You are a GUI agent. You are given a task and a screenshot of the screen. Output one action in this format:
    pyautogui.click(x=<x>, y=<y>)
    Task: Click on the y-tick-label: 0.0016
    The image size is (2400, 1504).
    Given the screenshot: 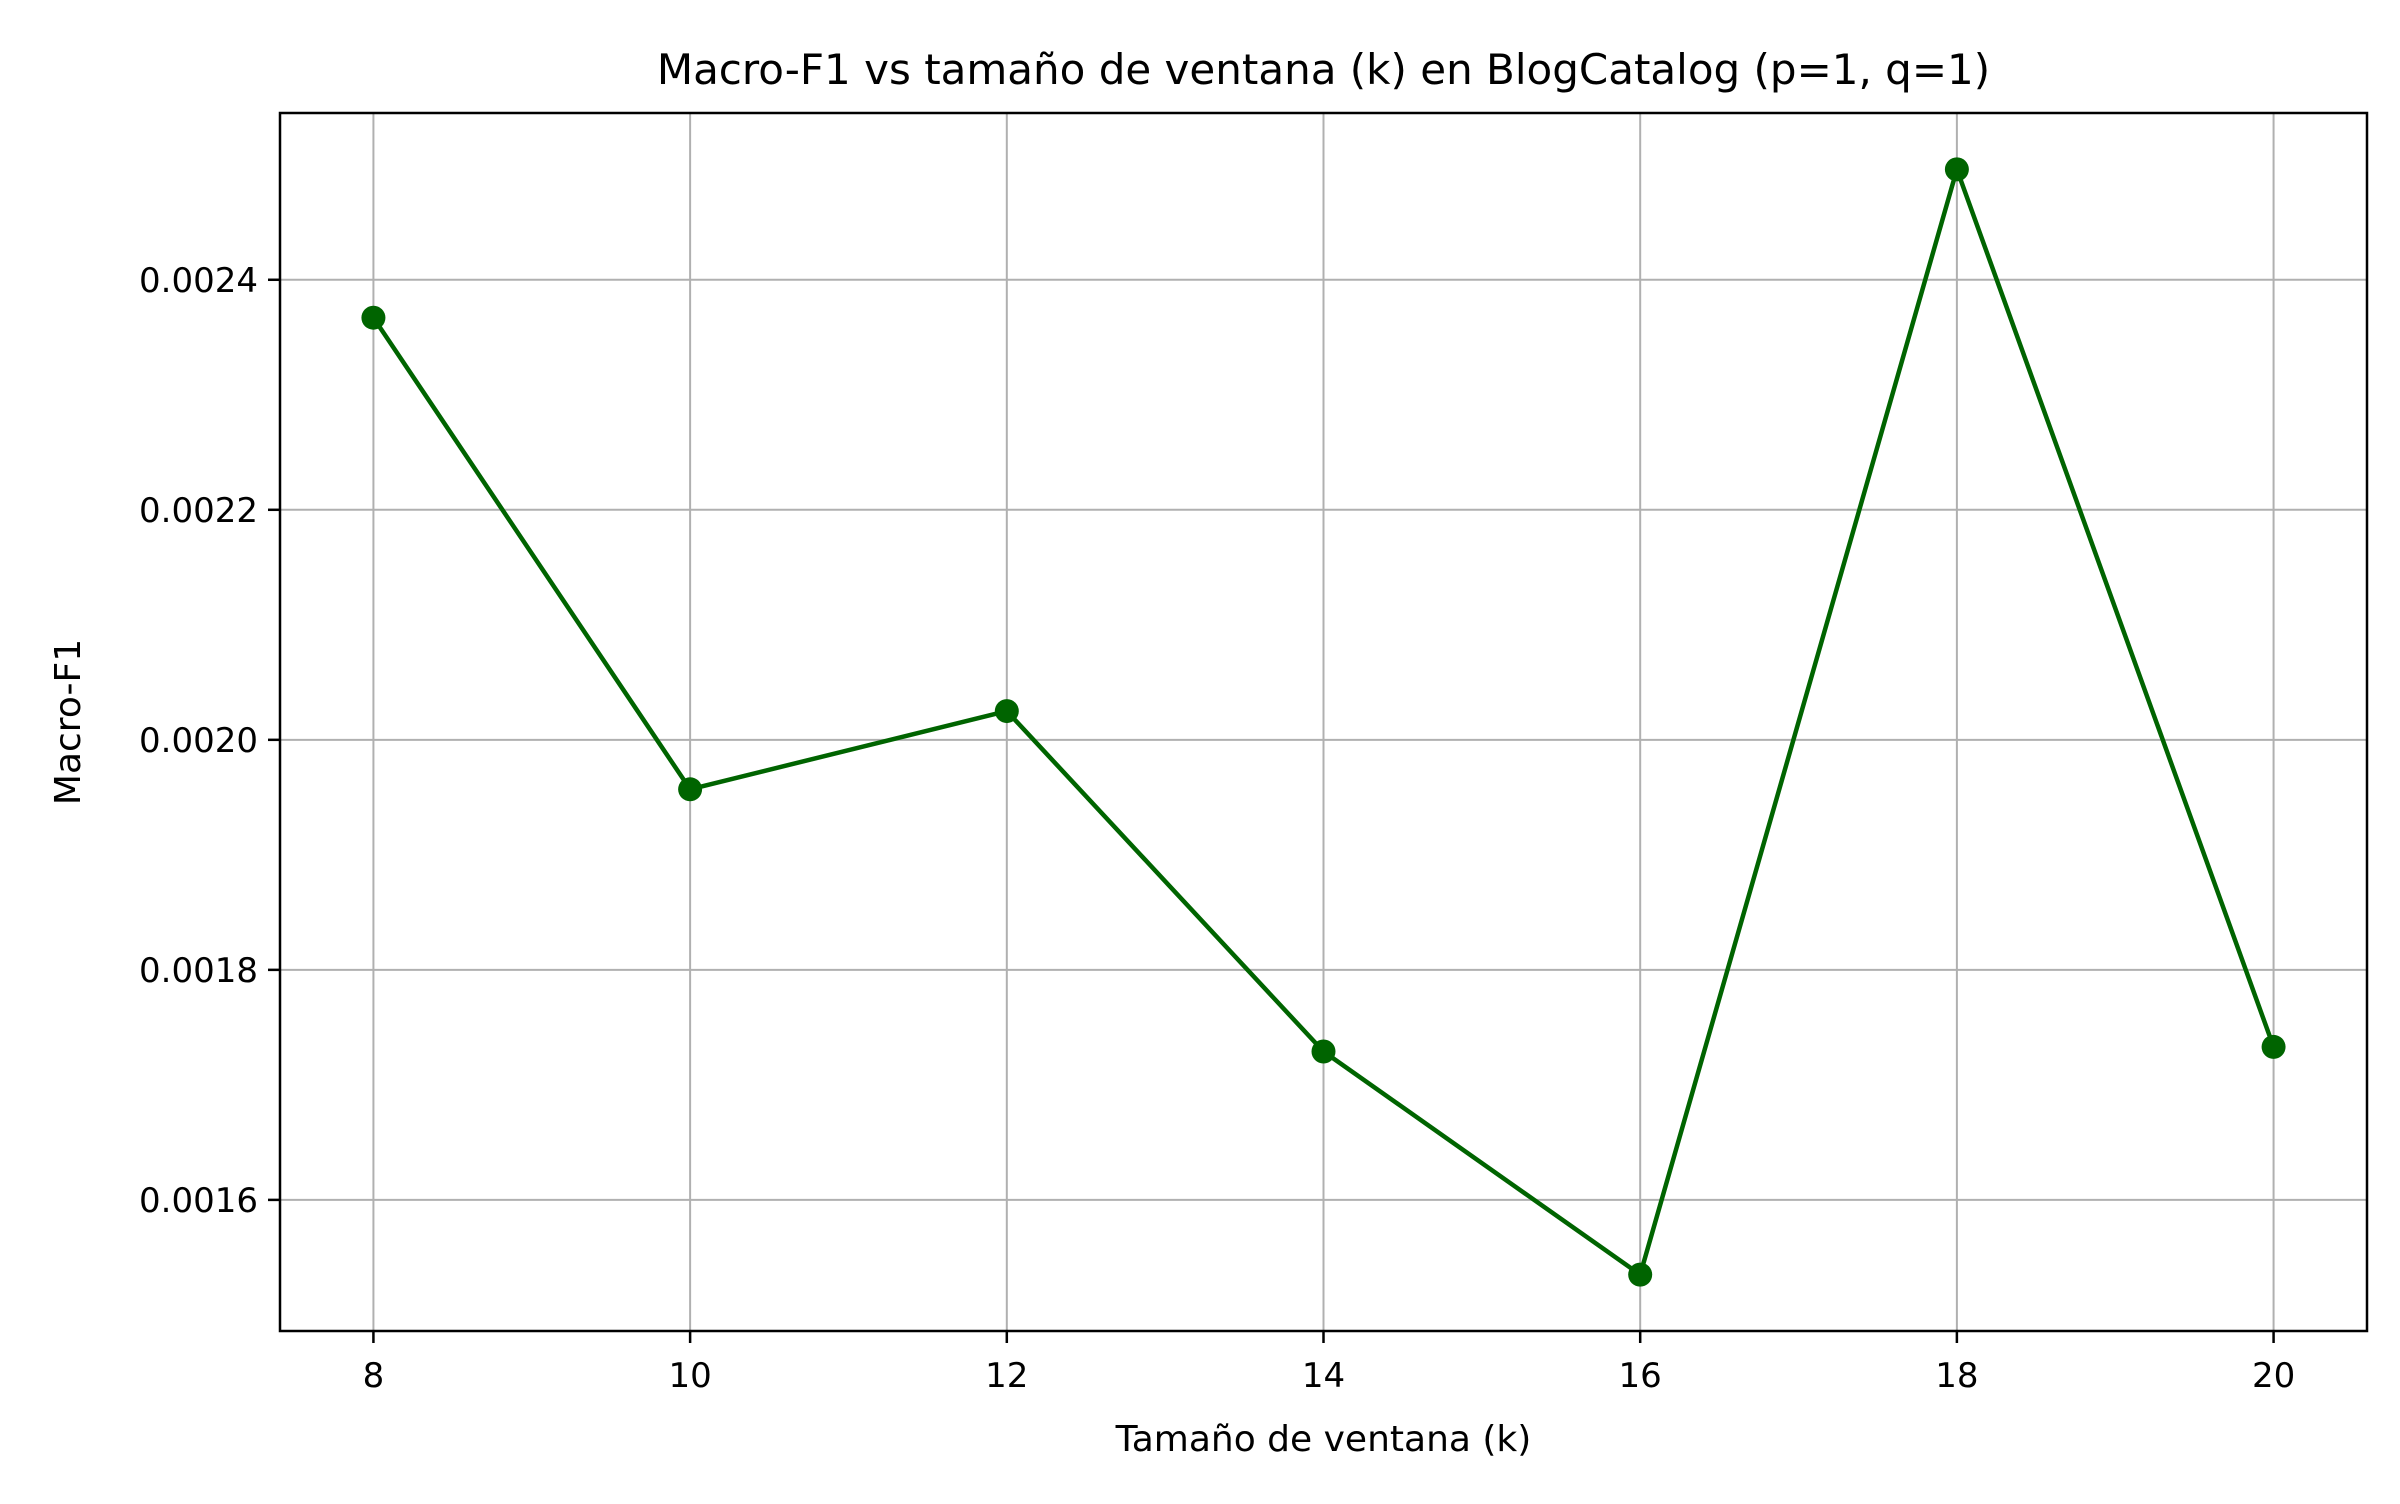 What is the action you would take?
    pyautogui.click(x=198, y=1201)
    